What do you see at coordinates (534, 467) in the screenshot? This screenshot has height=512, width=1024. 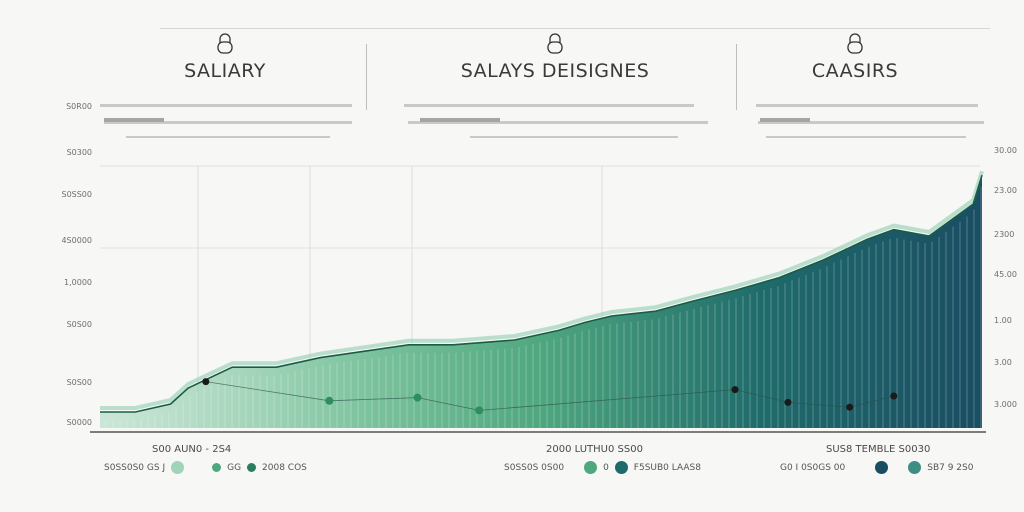 I see `legend-label: S0SS0S 0S00` at bounding box center [534, 467].